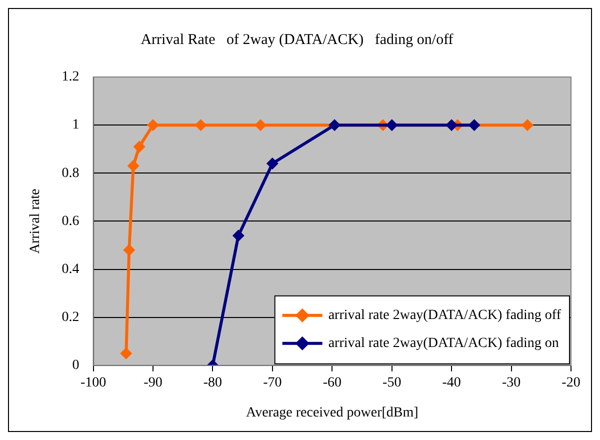 The height and width of the screenshot is (440, 600). What do you see at coordinates (153, 382) in the screenshot?
I see `x-tick-label: -90` at bounding box center [153, 382].